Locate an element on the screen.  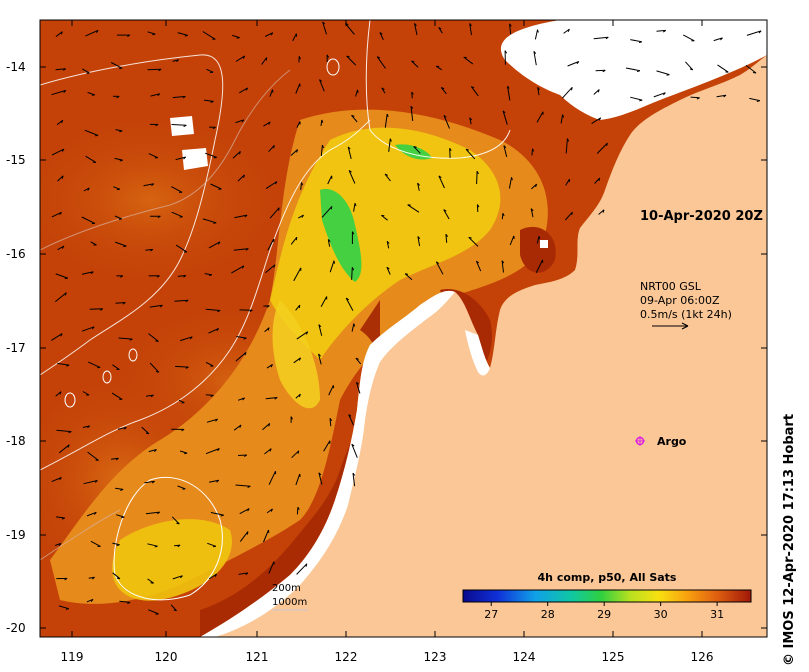
lon-label: 123 is located at coordinates (435, 657).